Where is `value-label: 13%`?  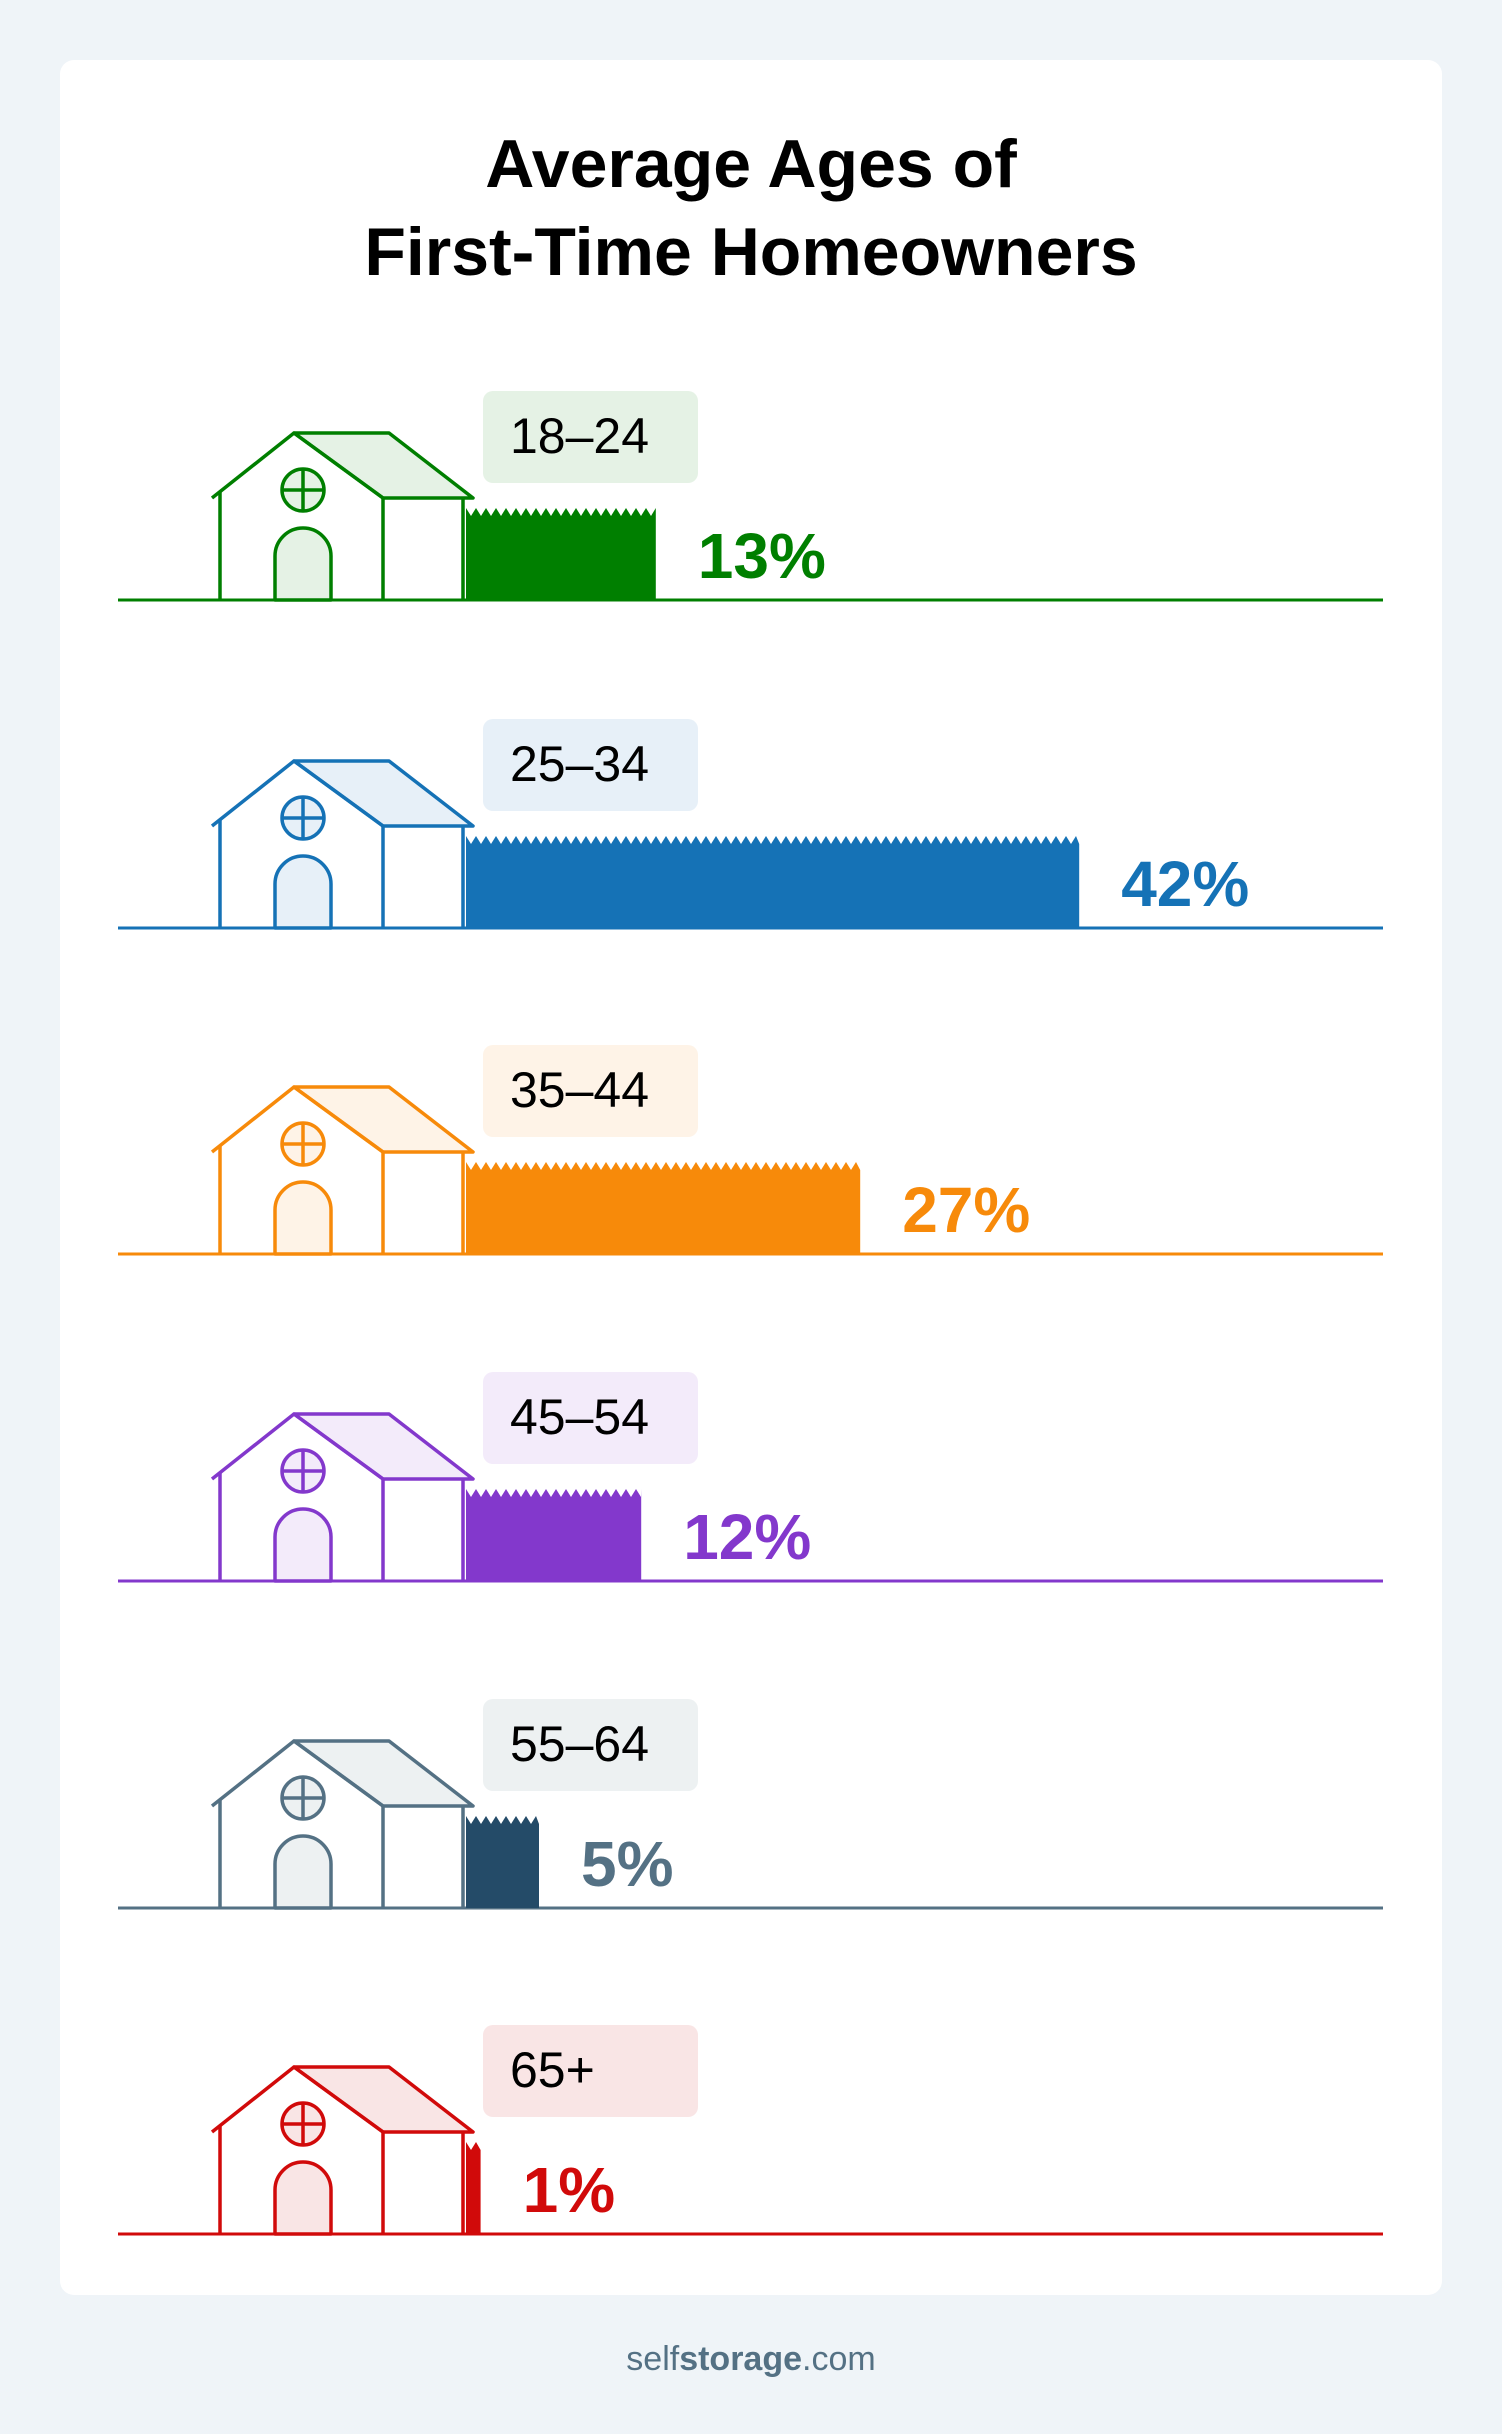
value-label: 13% is located at coordinates (762, 556).